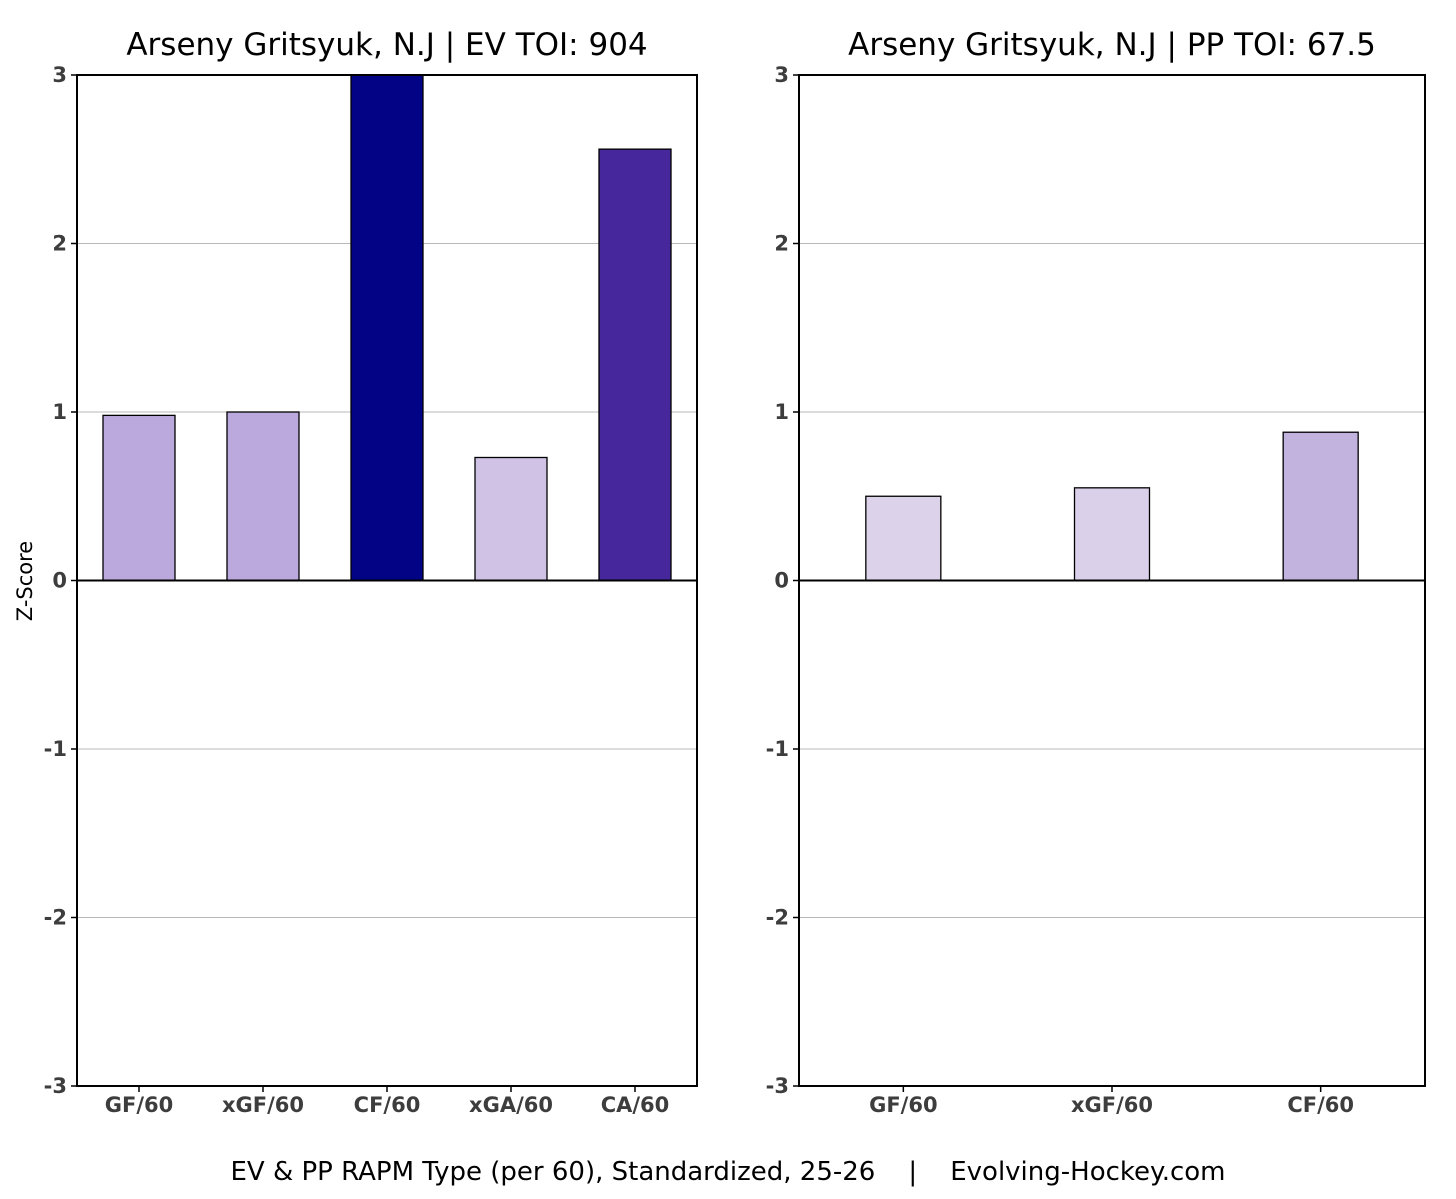 Image resolution: width=1456 pixels, height=1199 pixels. Describe the element at coordinates (781, 75) in the screenshot. I see `pp-y-tick-label: 3` at that location.